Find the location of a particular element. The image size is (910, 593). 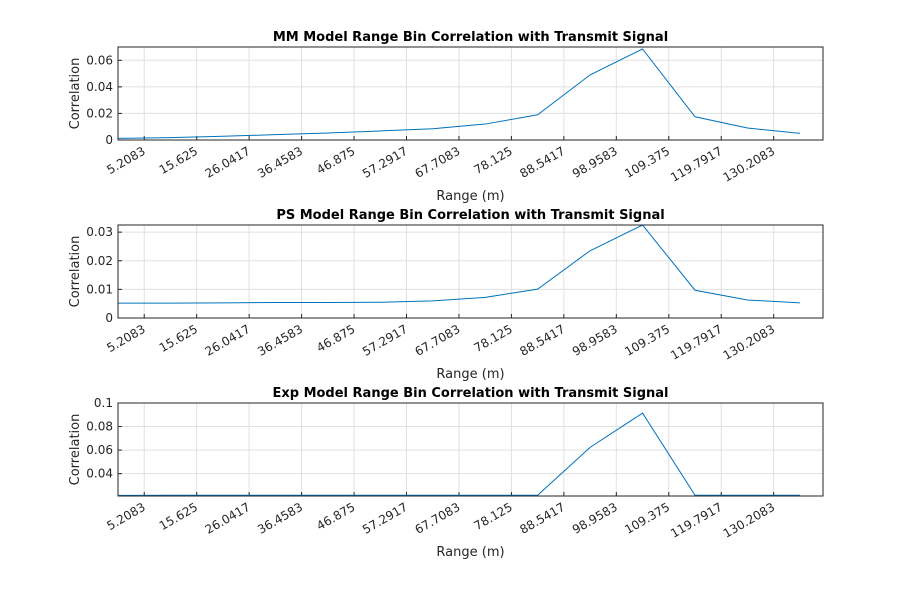

y-tick-label: 0.1 is located at coordinates (103, 403).